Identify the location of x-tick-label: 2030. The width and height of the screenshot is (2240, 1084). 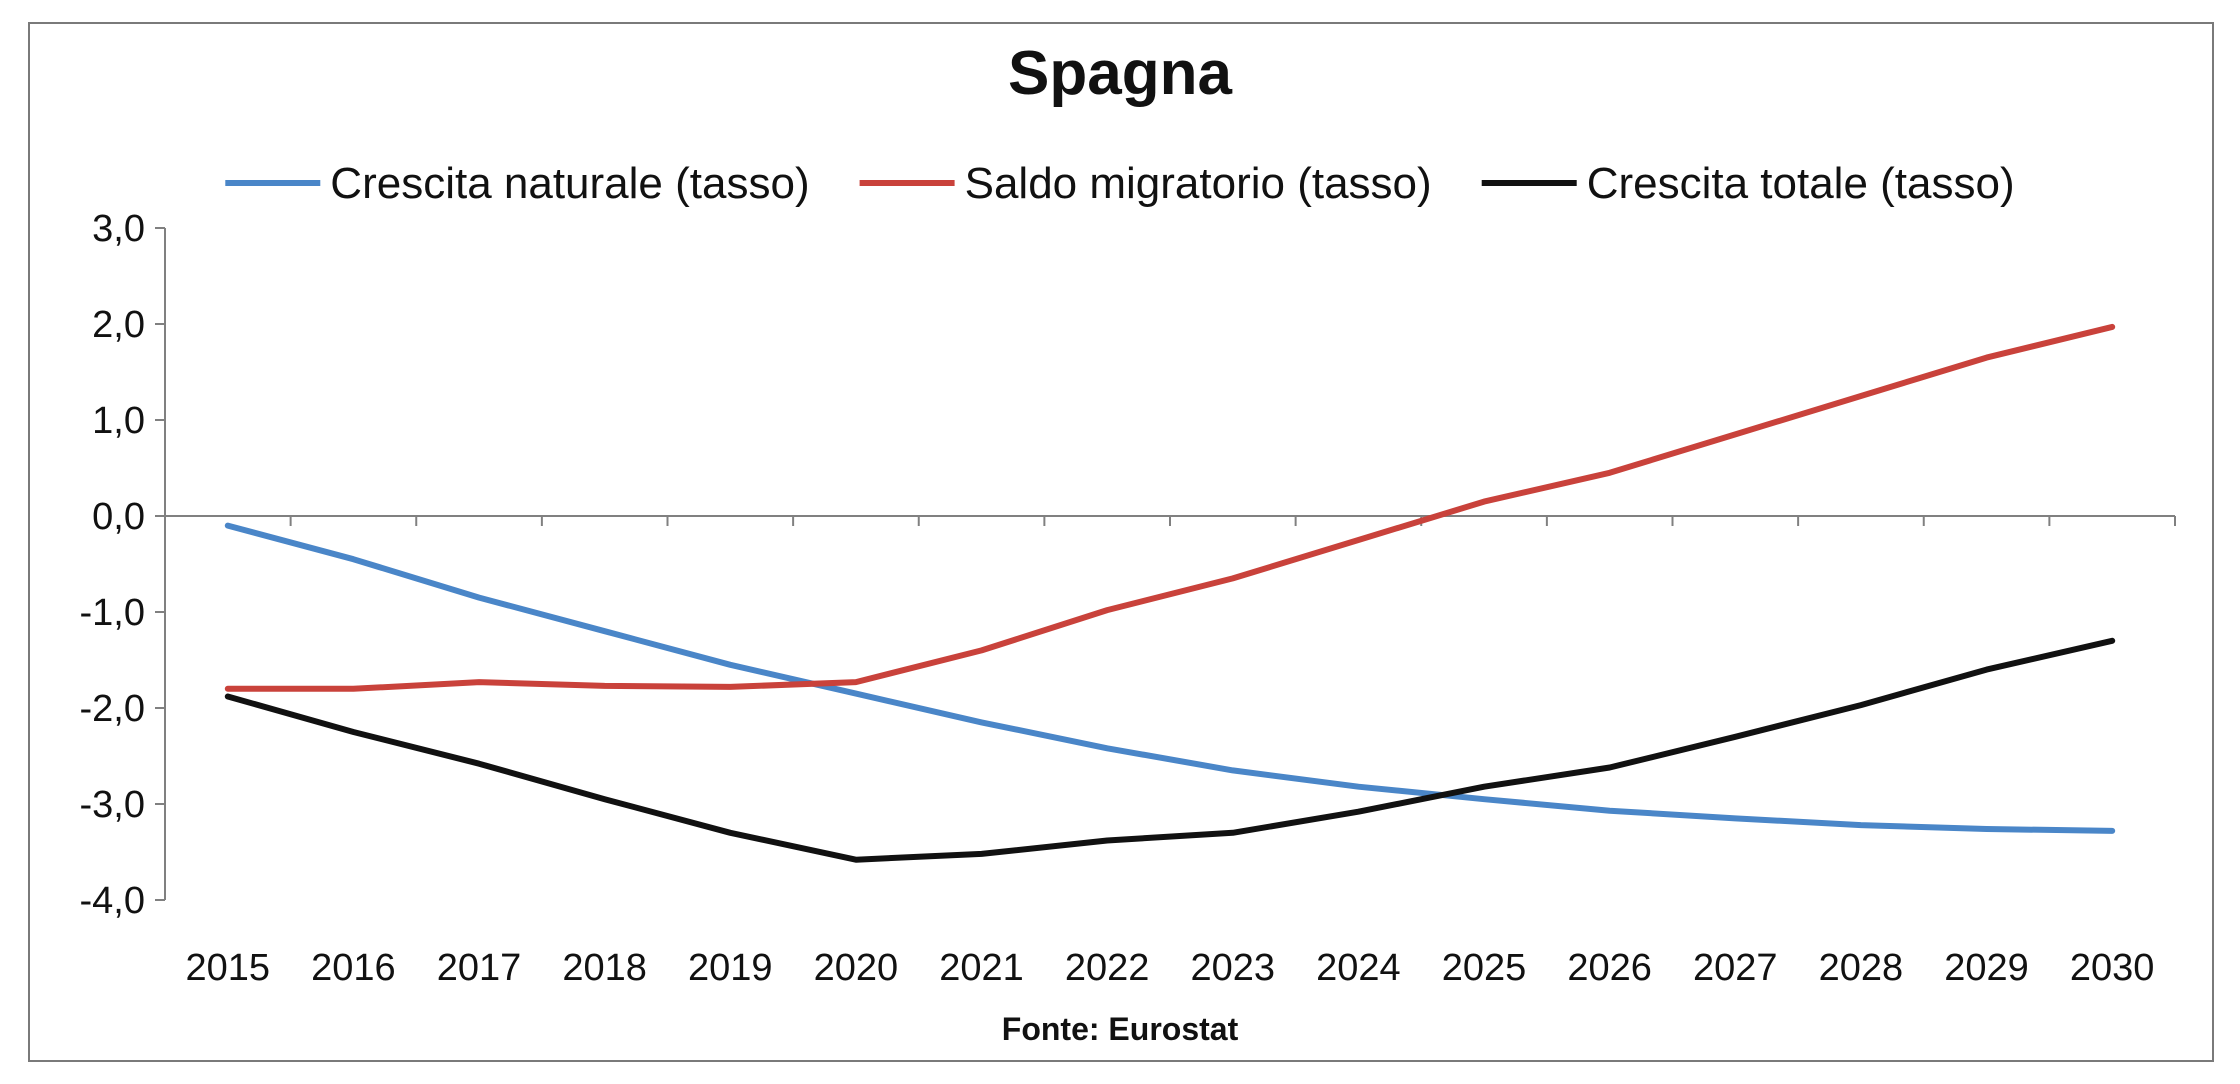
(2112, 968).